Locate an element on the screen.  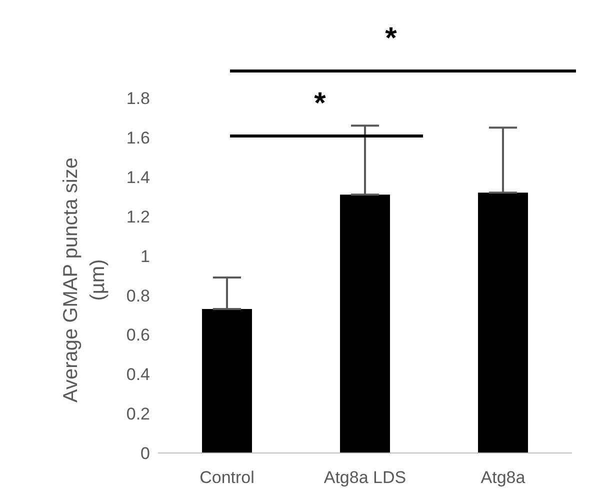
y-tick-label: 0.6 is located at coordinates (138, 335).